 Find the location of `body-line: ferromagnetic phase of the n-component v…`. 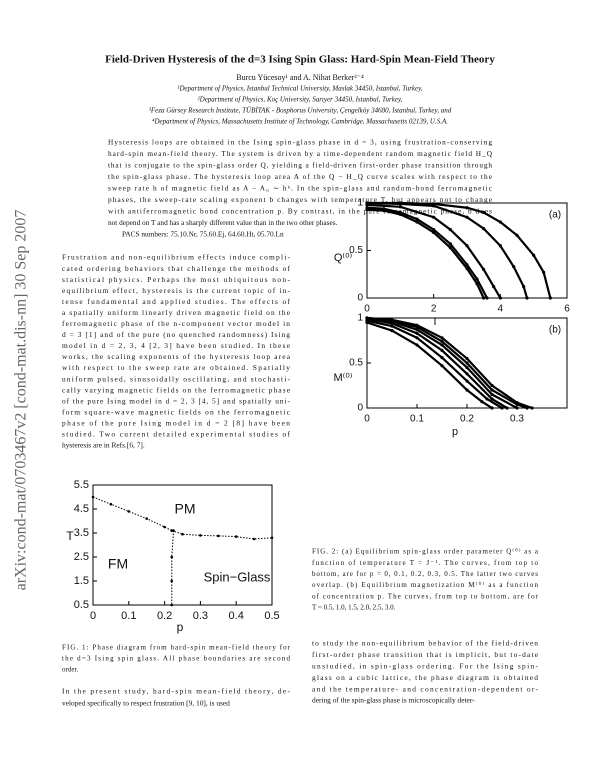

body-line: ferromagnetic phase of the n-component v… is located at coordinates (176, 323).